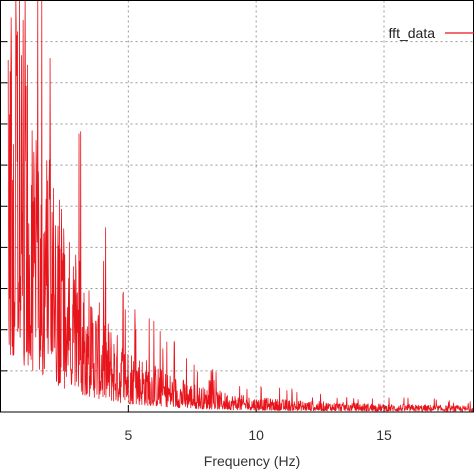 This screenshot has width=474, height=474. I want to click on x-tick-label: 5, so click(128, 435).